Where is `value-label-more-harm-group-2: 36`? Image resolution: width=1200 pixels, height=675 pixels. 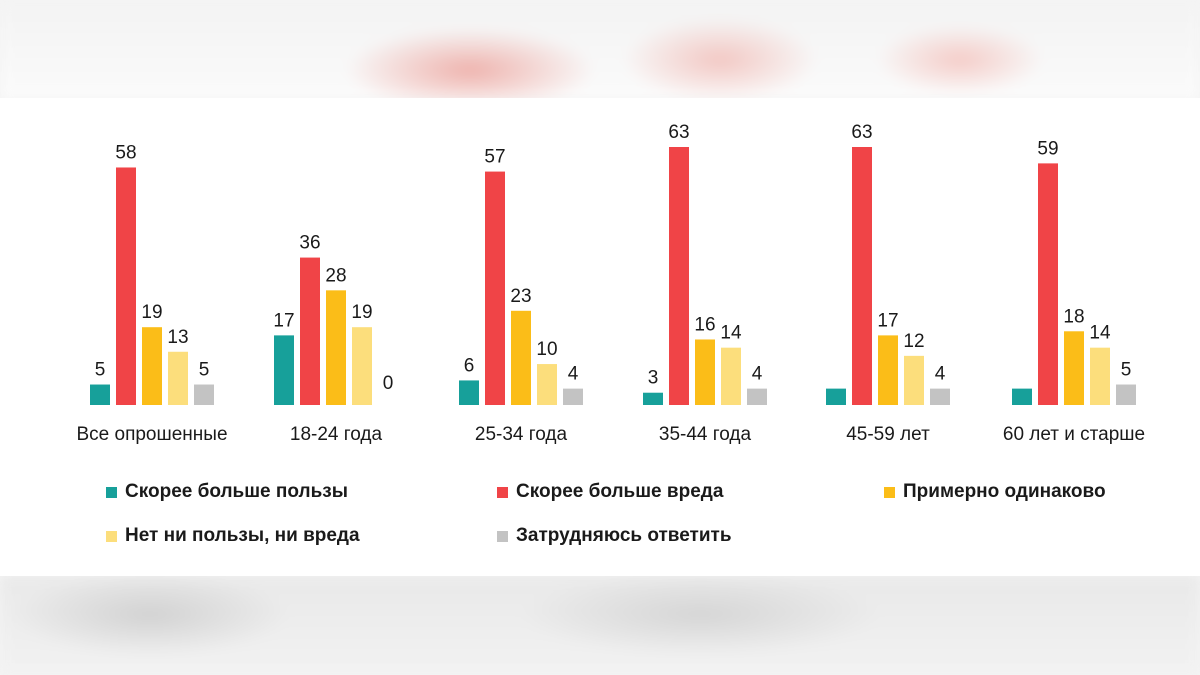
value-label-more-harm-group-2: 36 is located at coordinates (309, 243).